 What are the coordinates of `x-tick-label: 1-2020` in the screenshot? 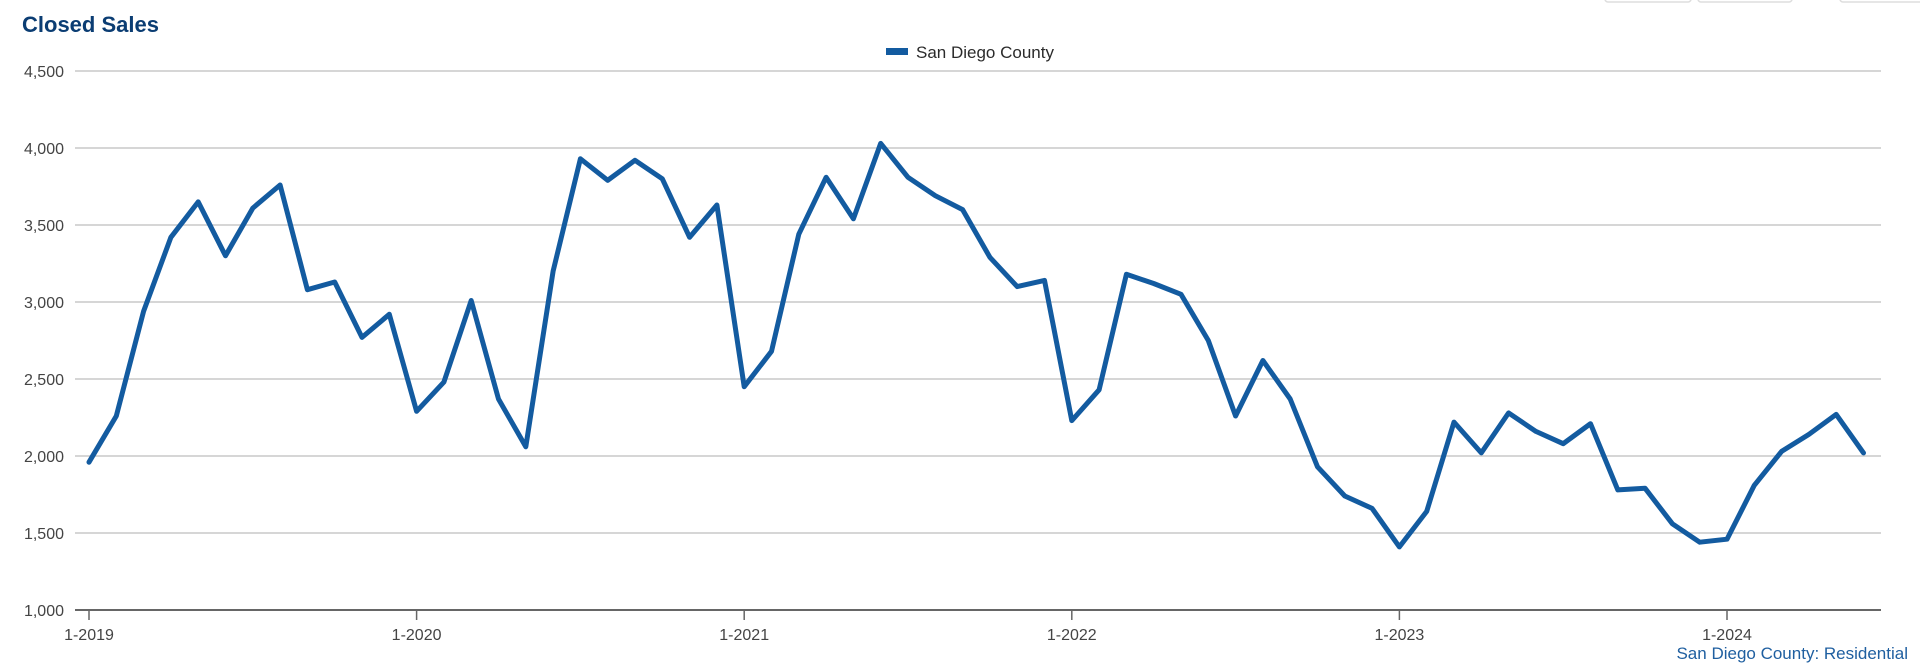 It's located at (417, 635).